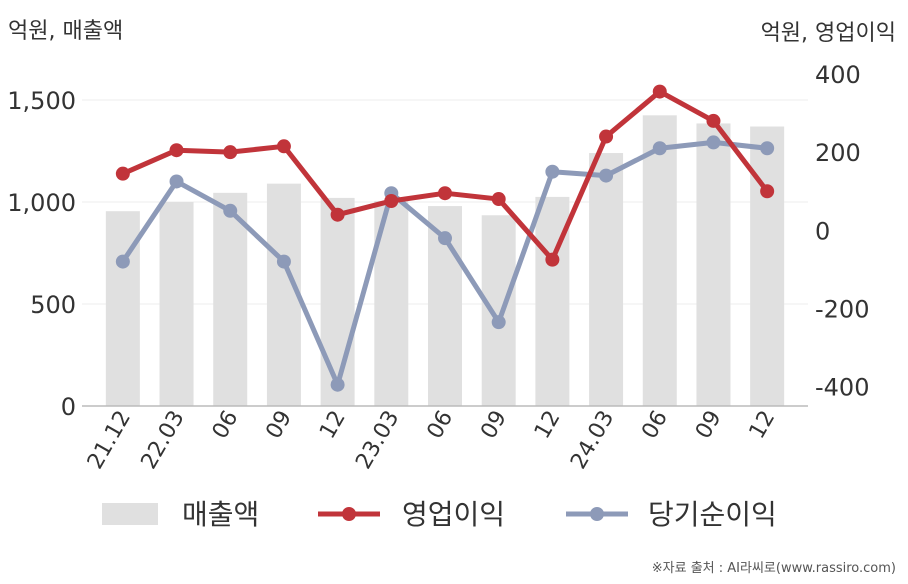 The image size is (908, 584). What do you see at coordinates (822, 231) in the screenshot?
I see `right-tick-label: 0` at bounding box center [822, 231].